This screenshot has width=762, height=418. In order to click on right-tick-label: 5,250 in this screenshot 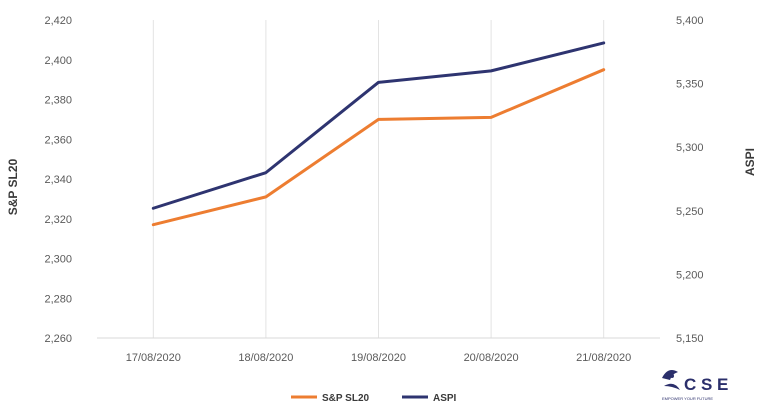, I will do `click(690, 212)`.